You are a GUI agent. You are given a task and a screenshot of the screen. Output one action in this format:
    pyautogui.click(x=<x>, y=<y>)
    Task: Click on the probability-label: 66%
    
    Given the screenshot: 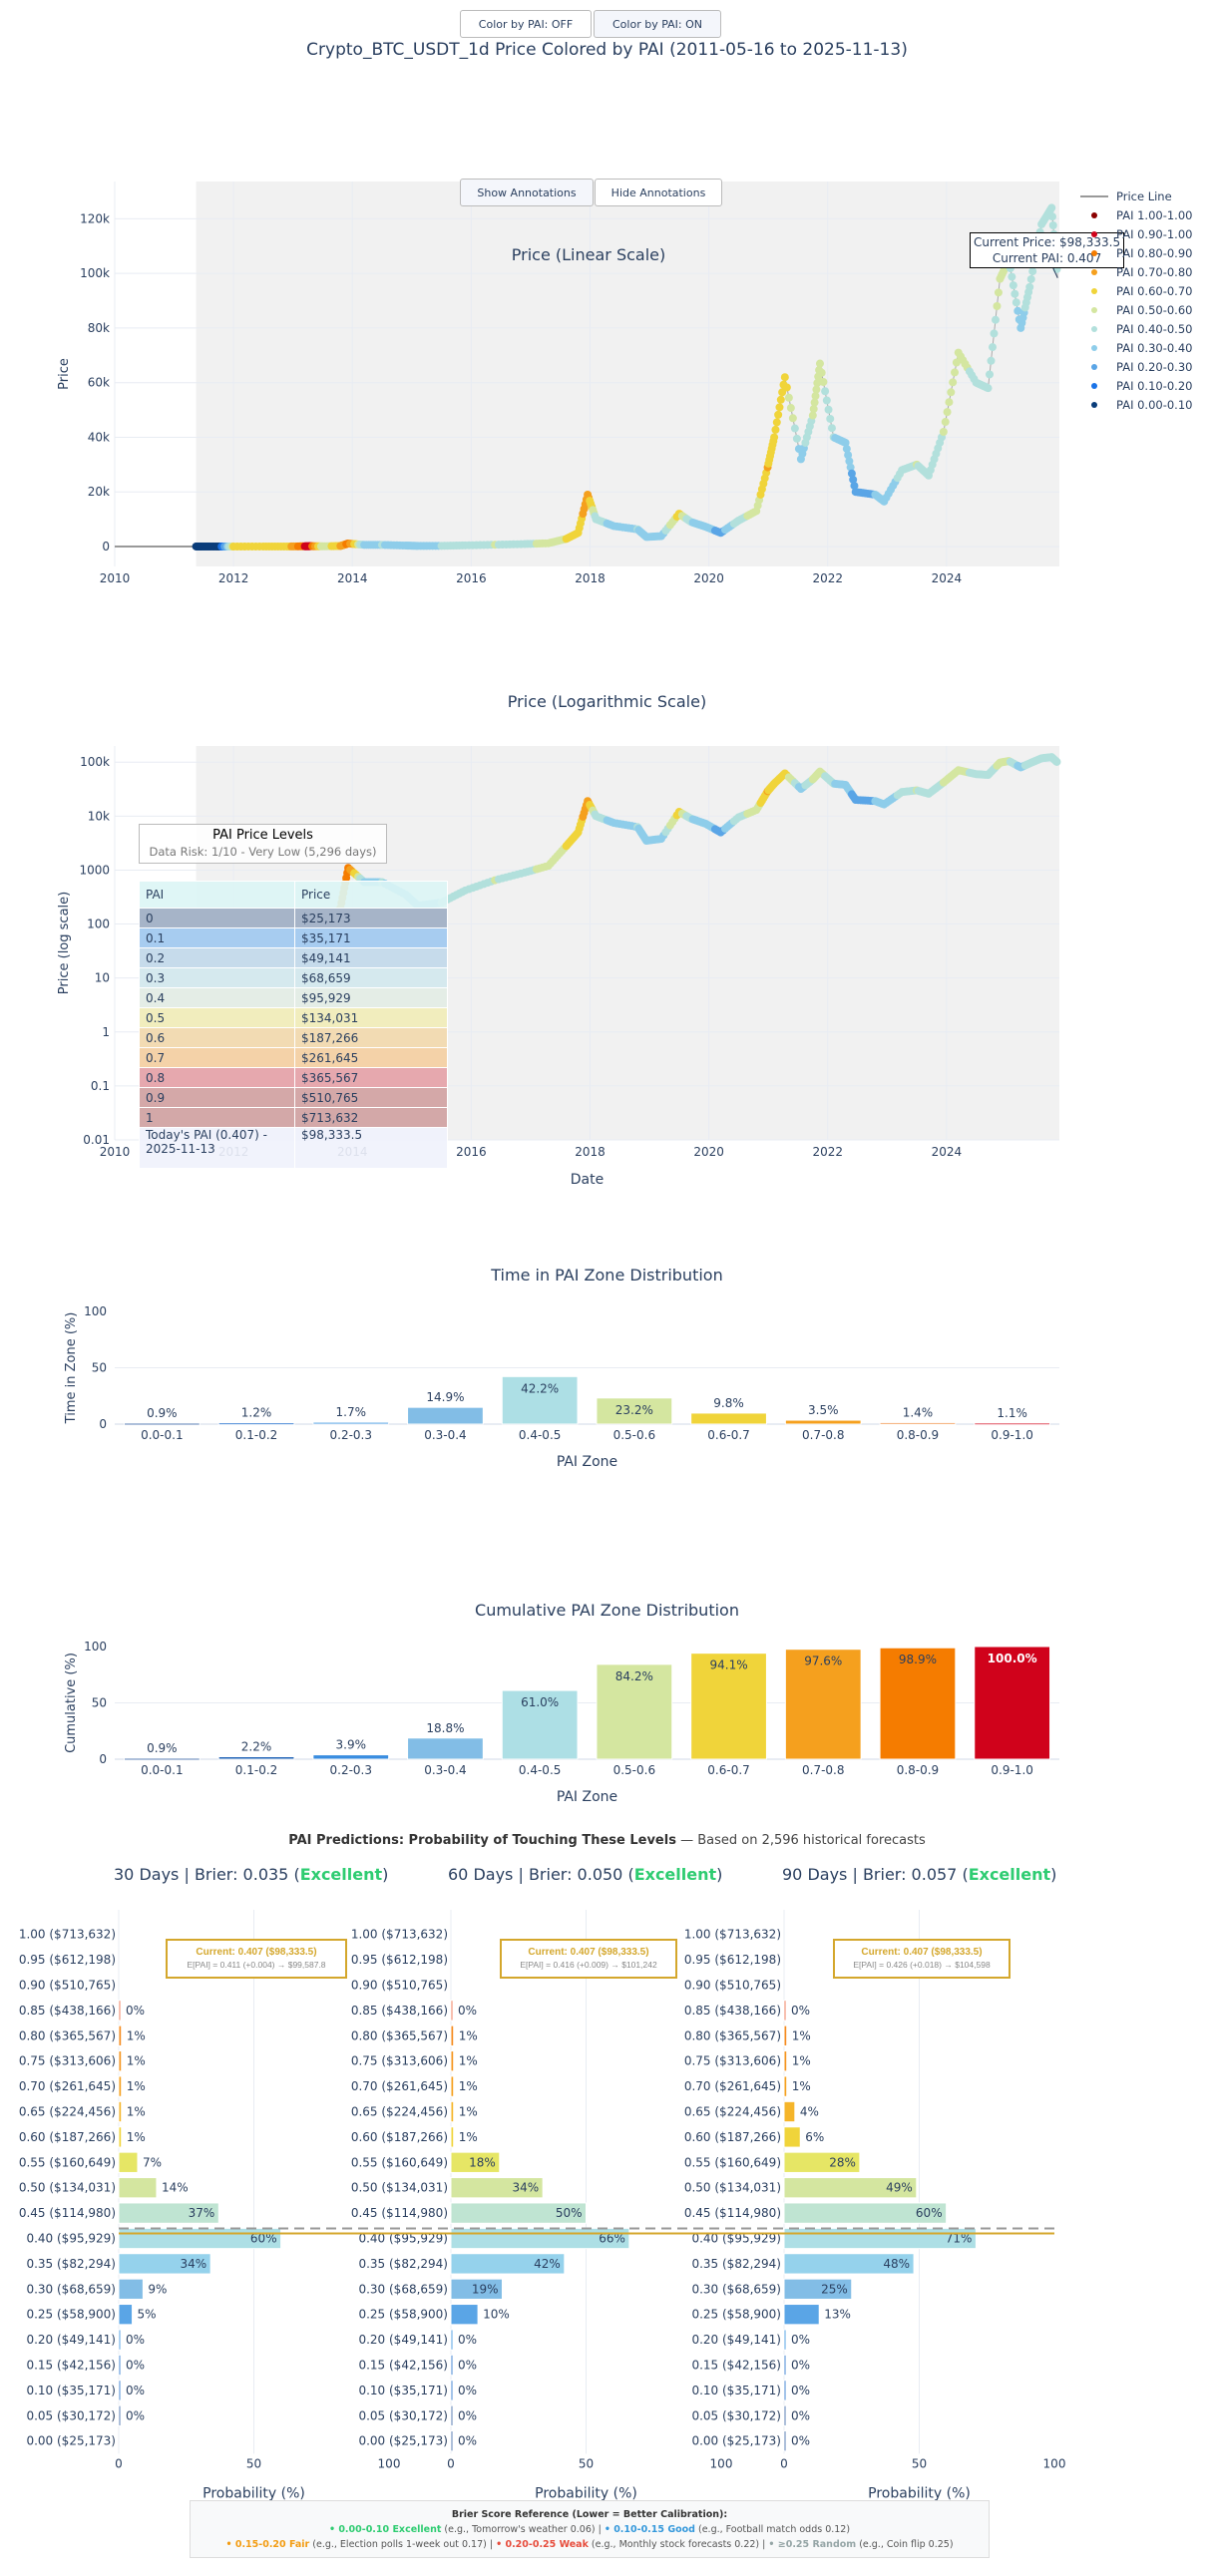 What is the action you would take?
    pyautogui.click(x=612, y=2239)
    